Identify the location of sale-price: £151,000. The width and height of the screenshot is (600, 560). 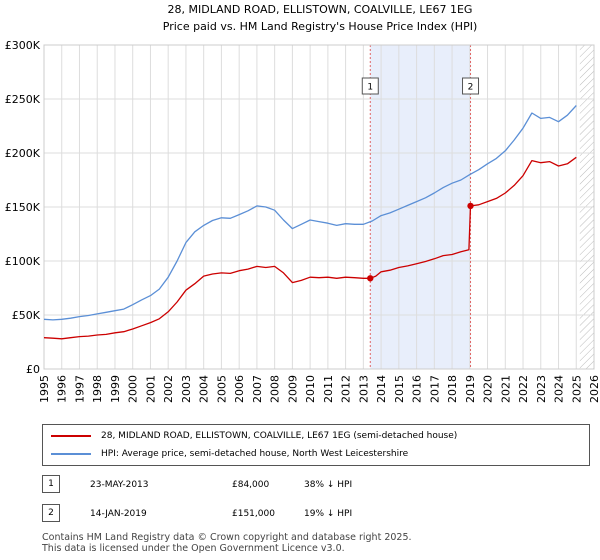
(253, 514).